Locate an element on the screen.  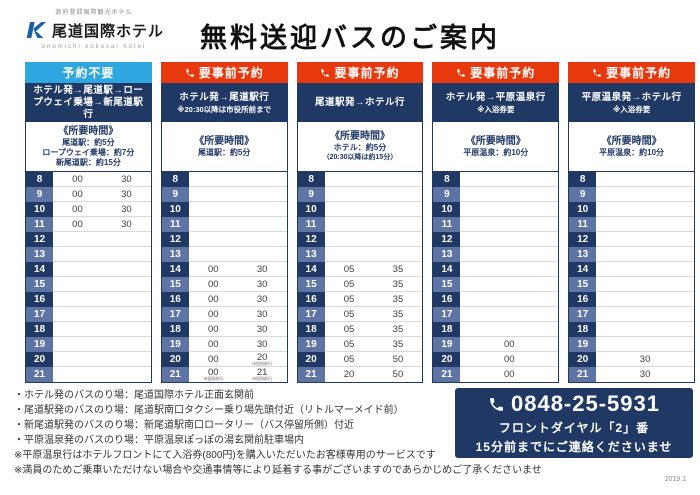
minutes-area: 00 is located at coordinates (509, 359).